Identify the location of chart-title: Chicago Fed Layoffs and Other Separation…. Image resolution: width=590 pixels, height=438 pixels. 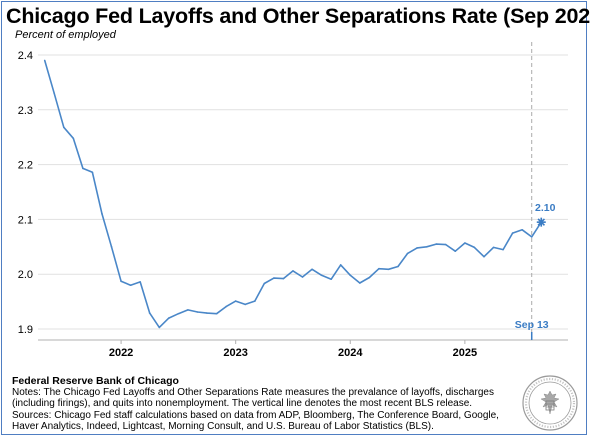
(298, 16).